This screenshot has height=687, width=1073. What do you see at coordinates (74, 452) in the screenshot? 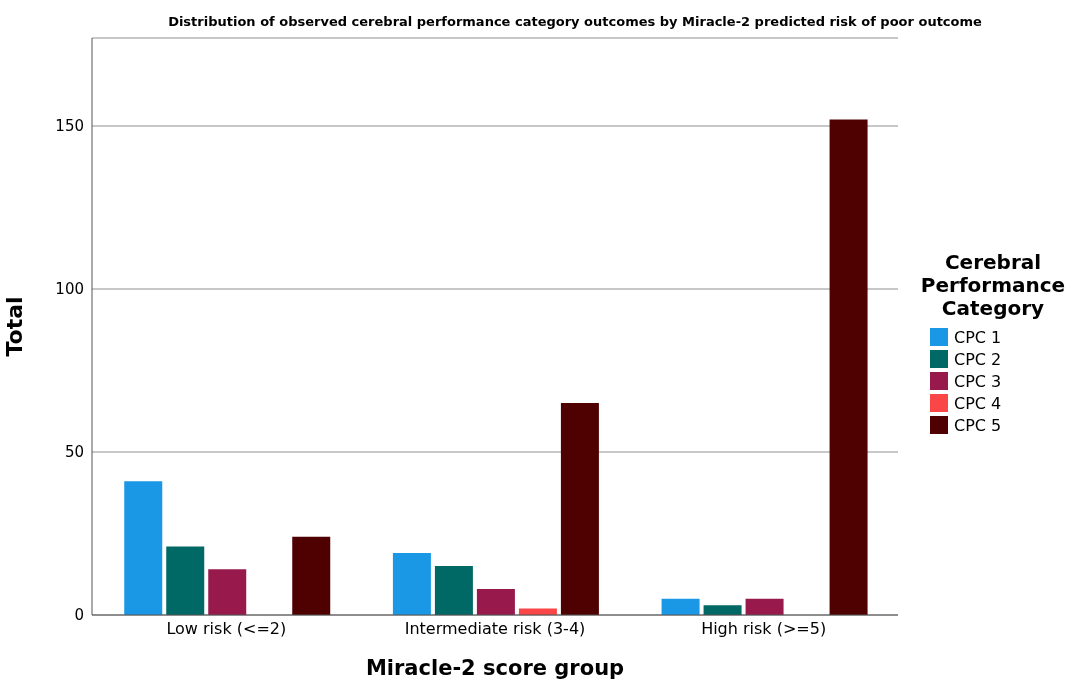
I see `y-tick-label: 50` at bounding box center [74, 452].